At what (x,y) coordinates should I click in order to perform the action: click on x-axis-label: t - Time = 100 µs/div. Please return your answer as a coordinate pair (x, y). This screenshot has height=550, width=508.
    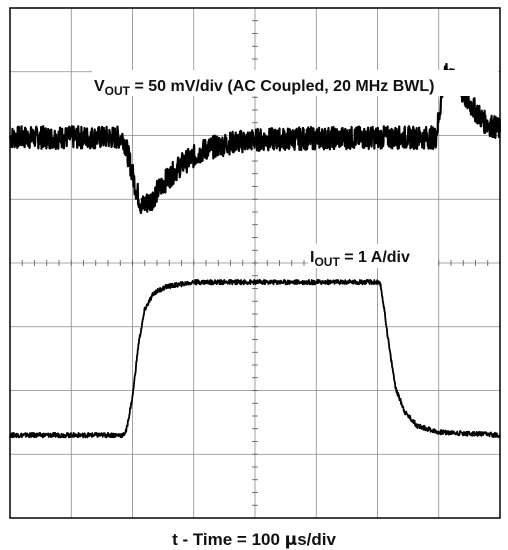
    Looking at the image, I should click on (254, 540).